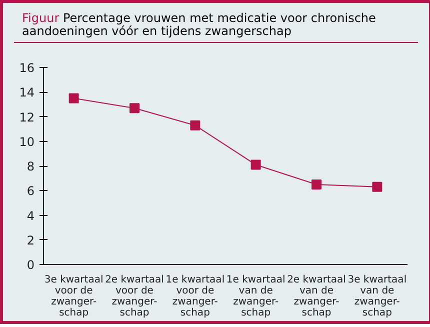 This screenshot has height=327, width=430. What do you see at coordinates (30, 215) in the screenshot?
I see `y-tick-label: 4` at bounding box center [30, 215].